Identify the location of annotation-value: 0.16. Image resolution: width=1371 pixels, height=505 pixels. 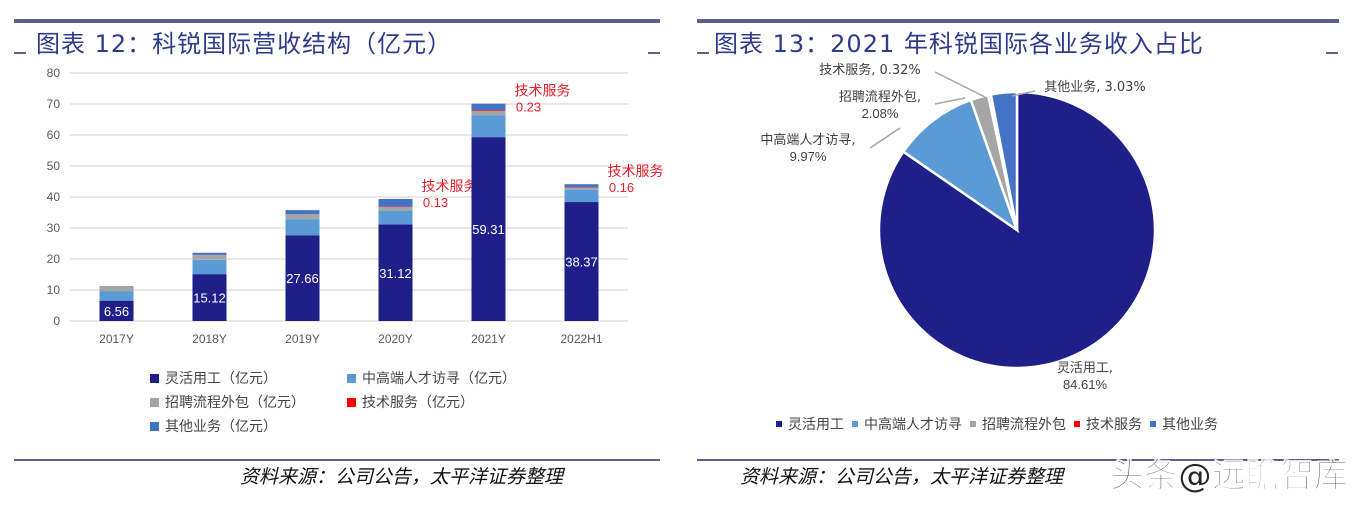
(621, 187).